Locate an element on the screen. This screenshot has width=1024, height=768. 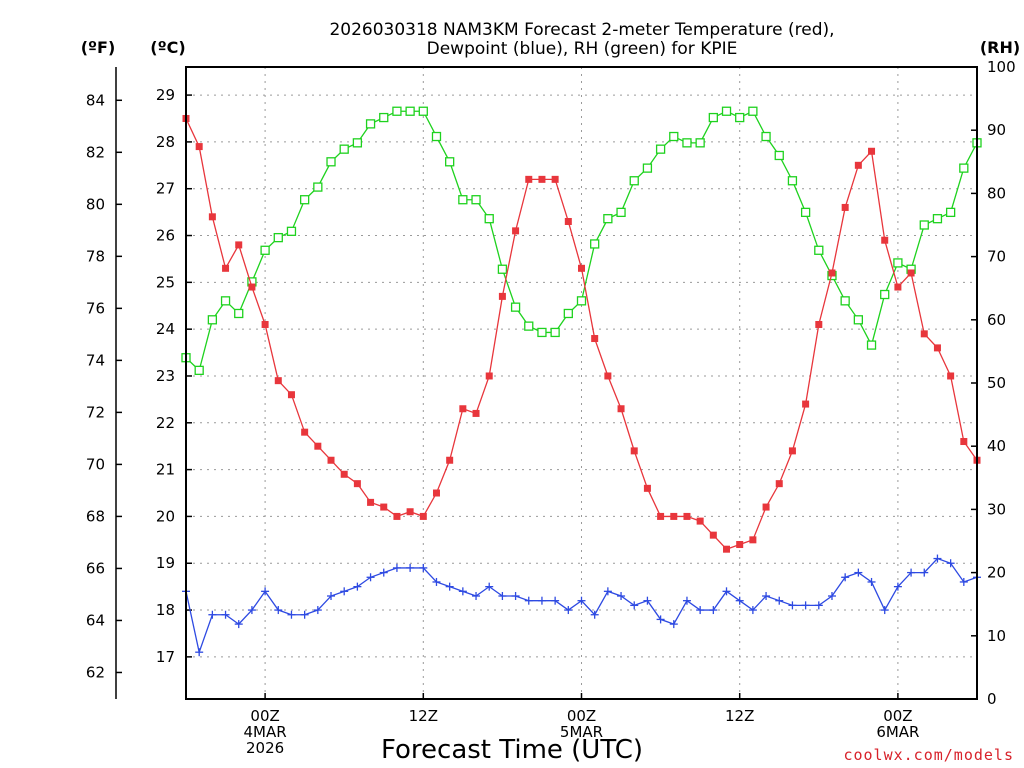
fahrenheit-tick-label: 84 is located at coordinates (95, 100).